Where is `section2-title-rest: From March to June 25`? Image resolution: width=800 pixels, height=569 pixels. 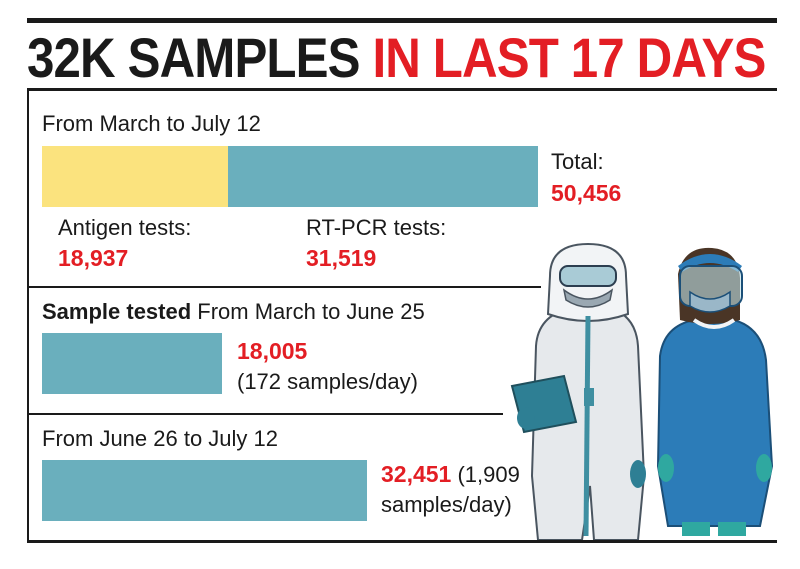 section2-title-rest: From March to June 25 is located at coordinates (311, 311).